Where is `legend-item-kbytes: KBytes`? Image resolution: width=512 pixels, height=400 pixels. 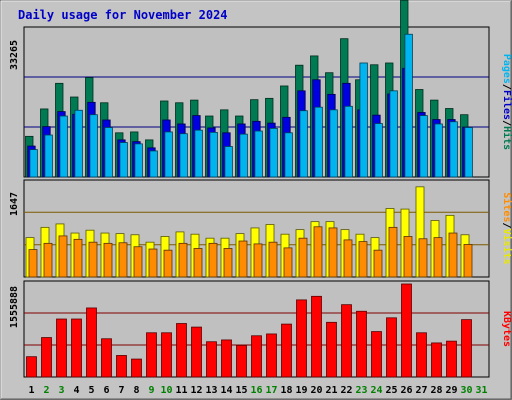
legend-item-kbytes: KBytes is located at coordinates (506, 329).